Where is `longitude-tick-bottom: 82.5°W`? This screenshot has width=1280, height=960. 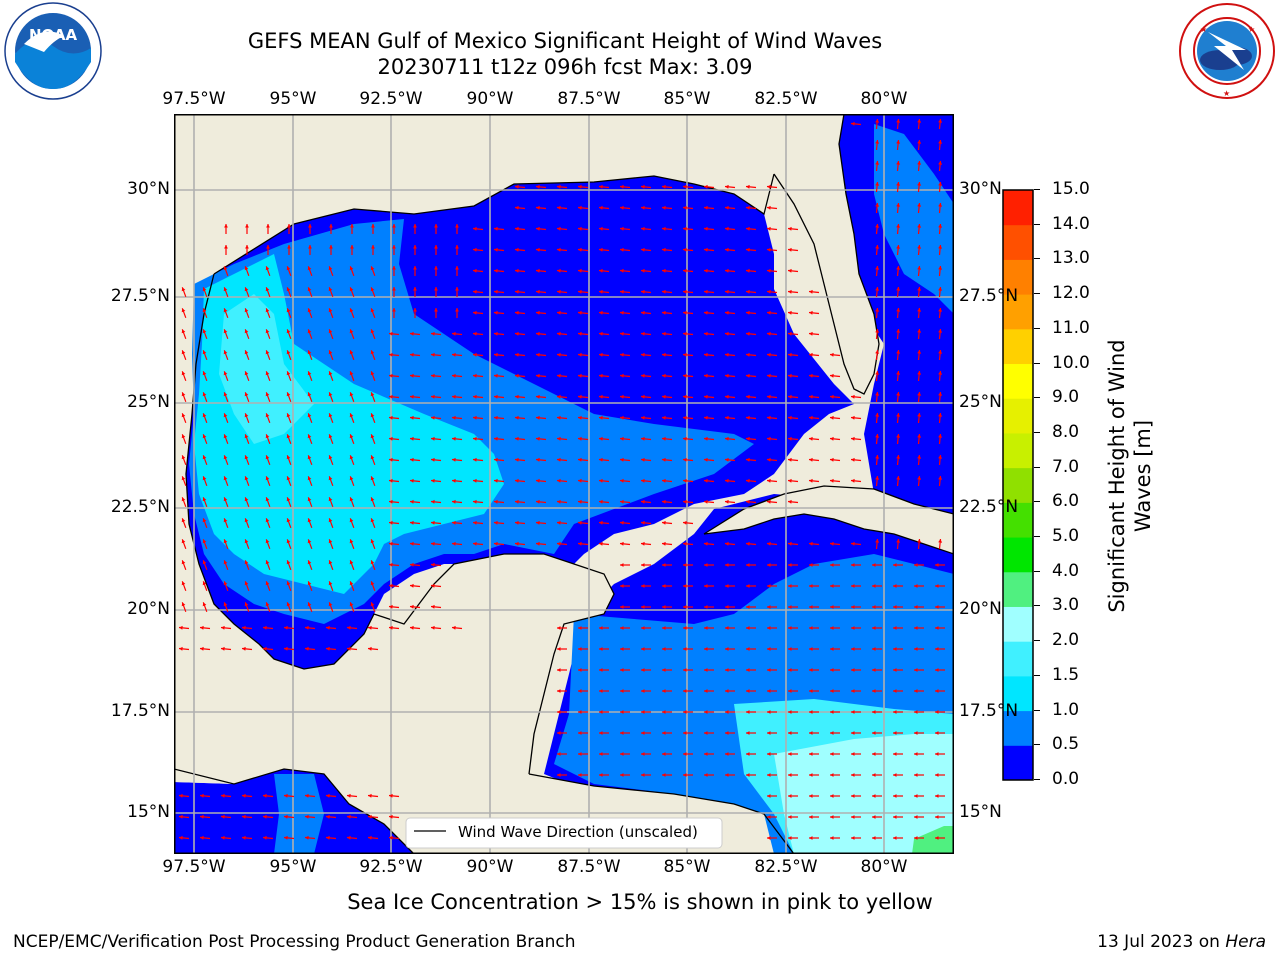
longitude-tick-bottom: 82.5°W is located at coordinates (786, 867).